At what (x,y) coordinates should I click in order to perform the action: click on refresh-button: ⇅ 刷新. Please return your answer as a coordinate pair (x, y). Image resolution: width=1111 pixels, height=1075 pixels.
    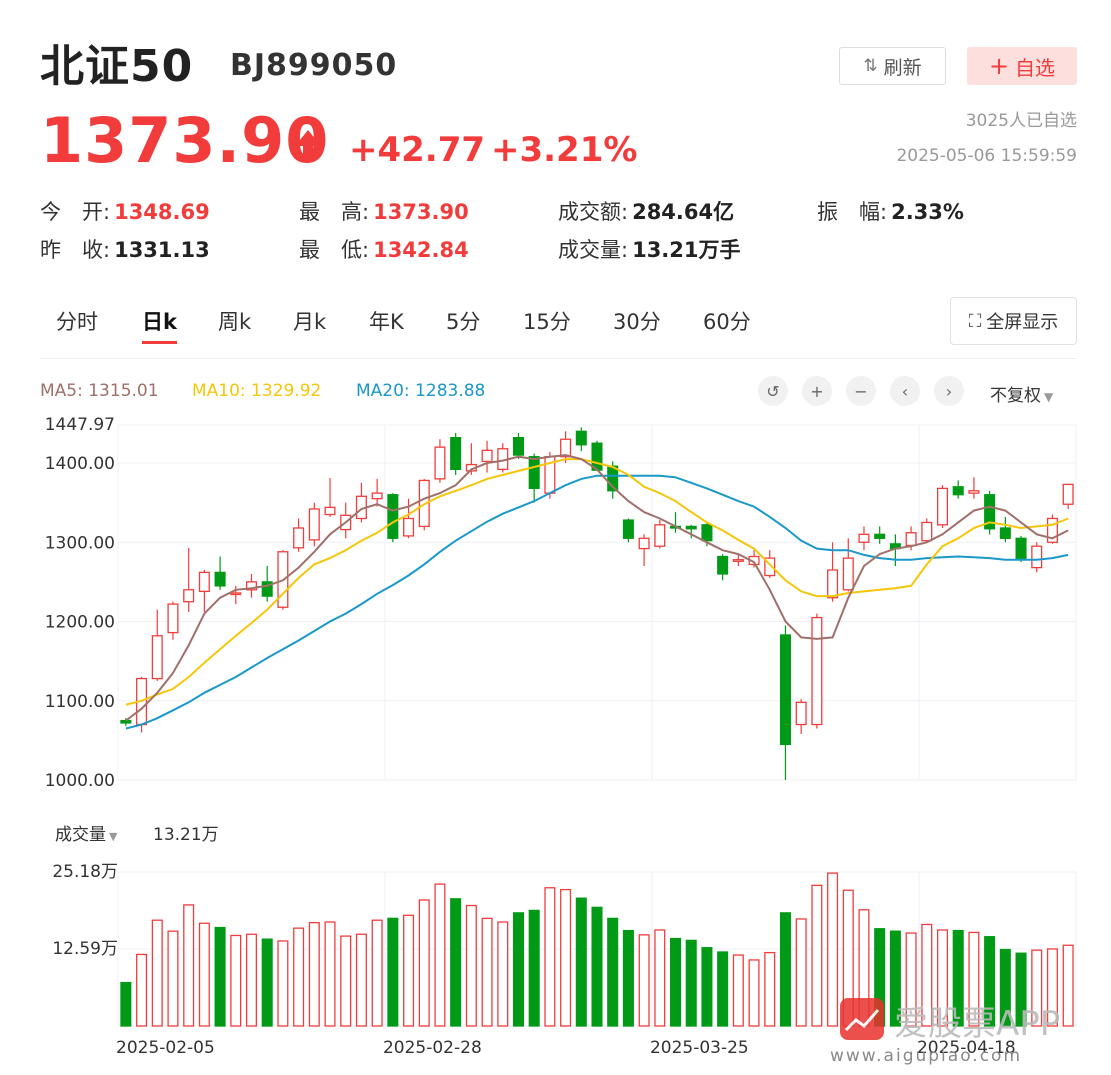
    Looking at the image, I should click on (892, 66).